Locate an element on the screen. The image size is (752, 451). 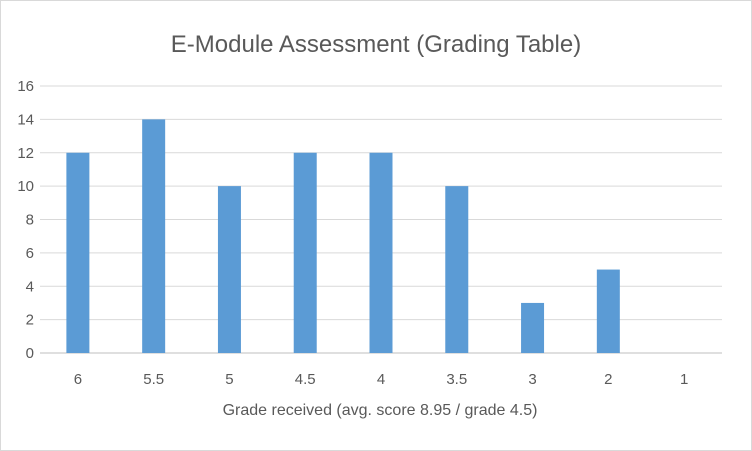
x-tick-label: 5 is located at coordinates (229, 379).